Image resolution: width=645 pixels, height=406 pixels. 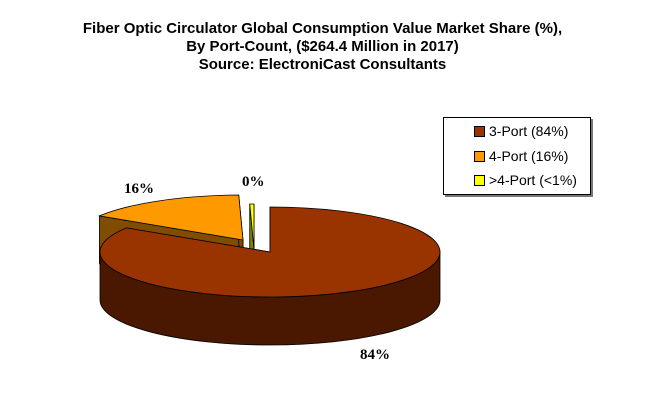 I want to click on title-line-2: By Port-Count, ($264.4 Million in 2017), so click(x=322, y=46).